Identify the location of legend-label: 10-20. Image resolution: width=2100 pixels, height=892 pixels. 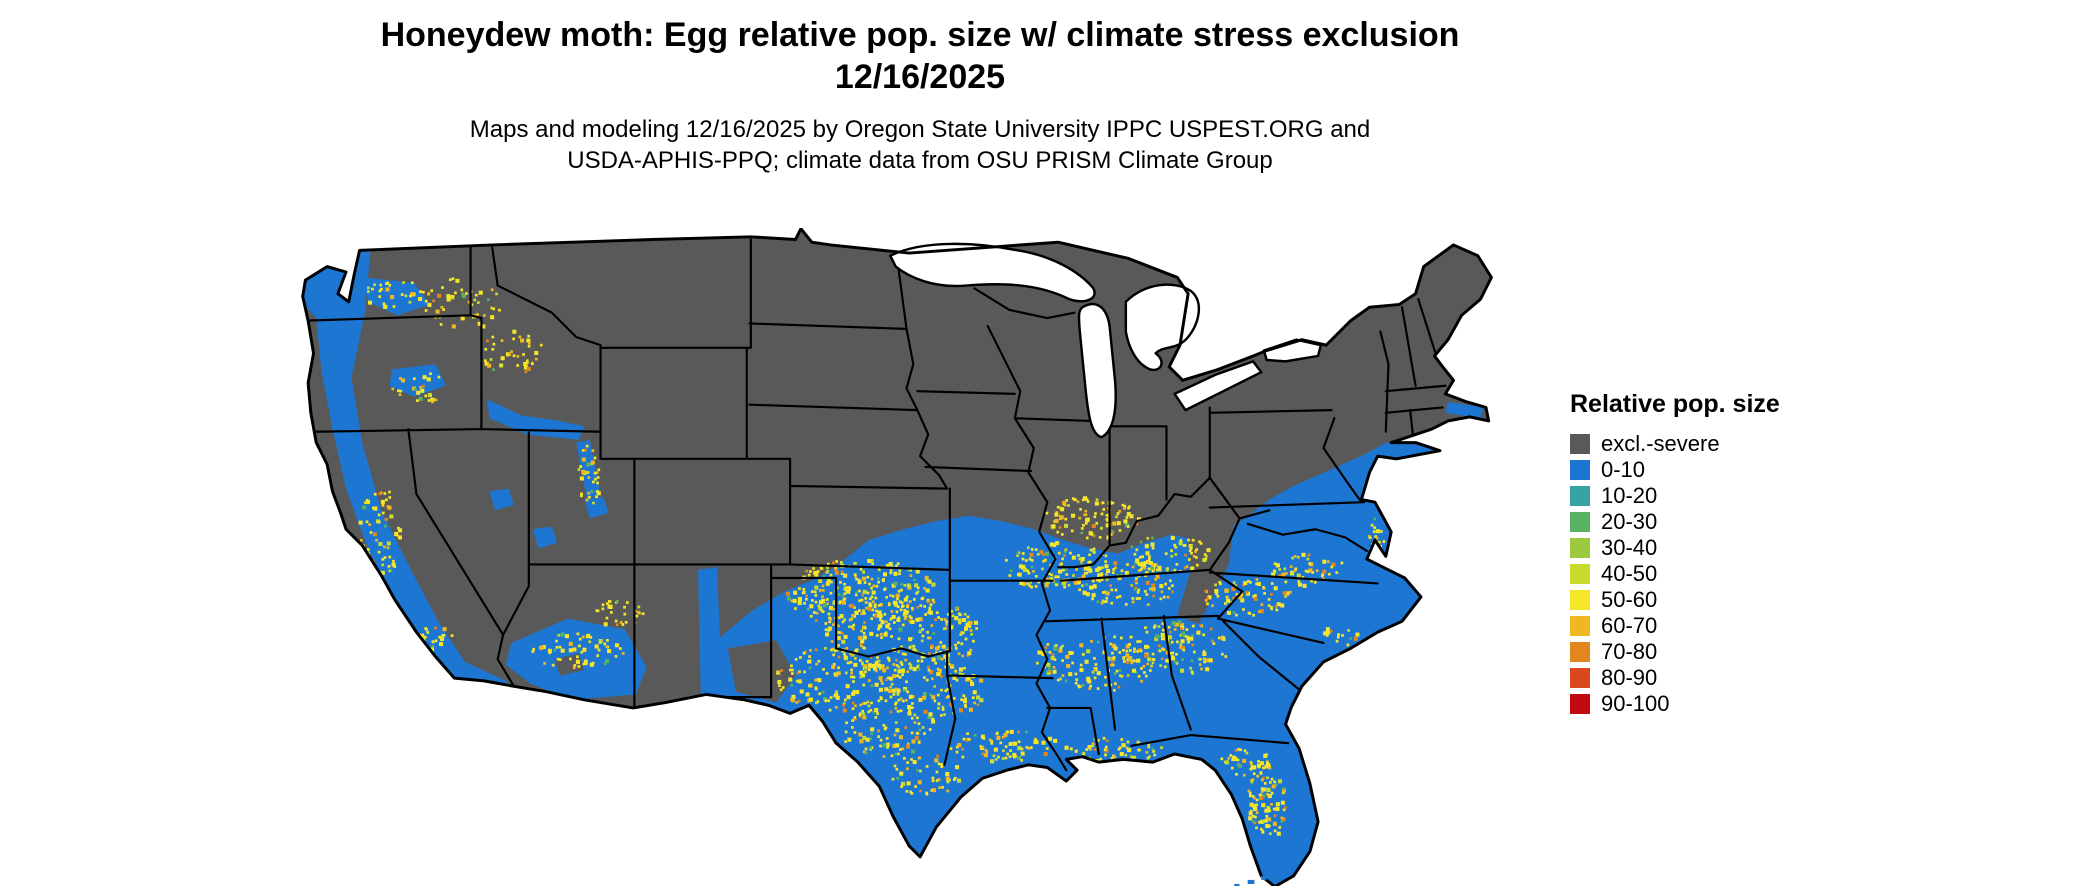
(1629, 495).